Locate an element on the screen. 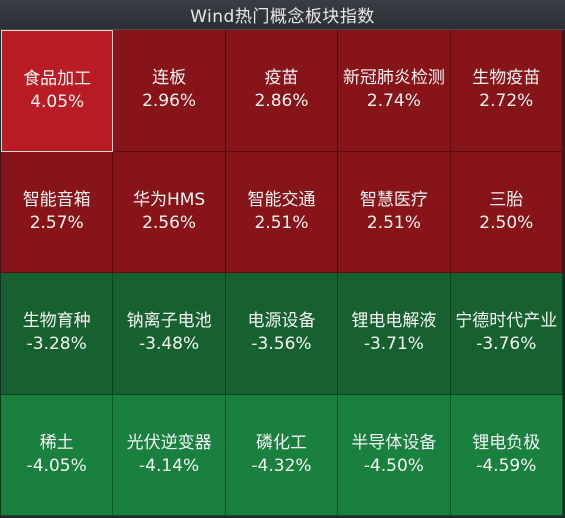  panel-title: Wind热门概念板块指数 is located at coordinates (282, 15).